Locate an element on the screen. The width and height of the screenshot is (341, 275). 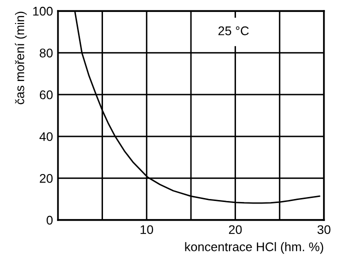
y-axis-title: čas moření (min) is located at coordinates (20, 58).